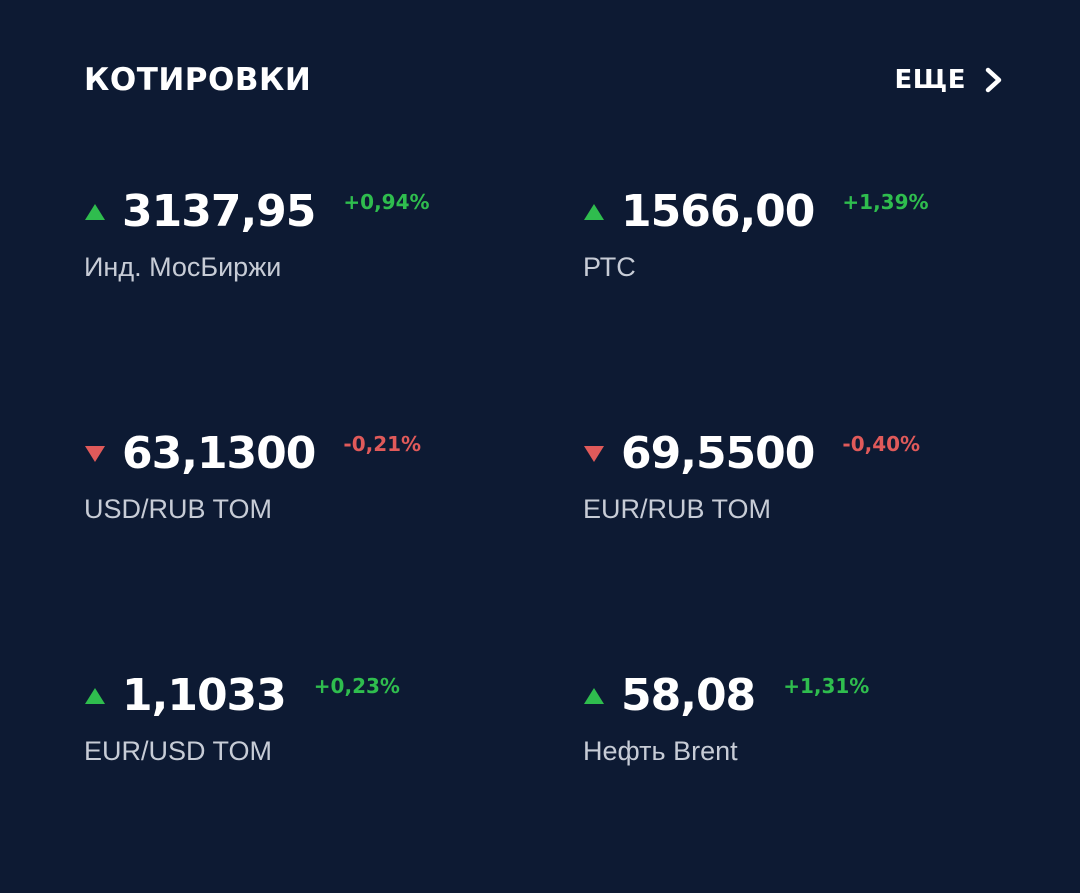  I want to click on quote-change: +1,31%, so click(826, 686).